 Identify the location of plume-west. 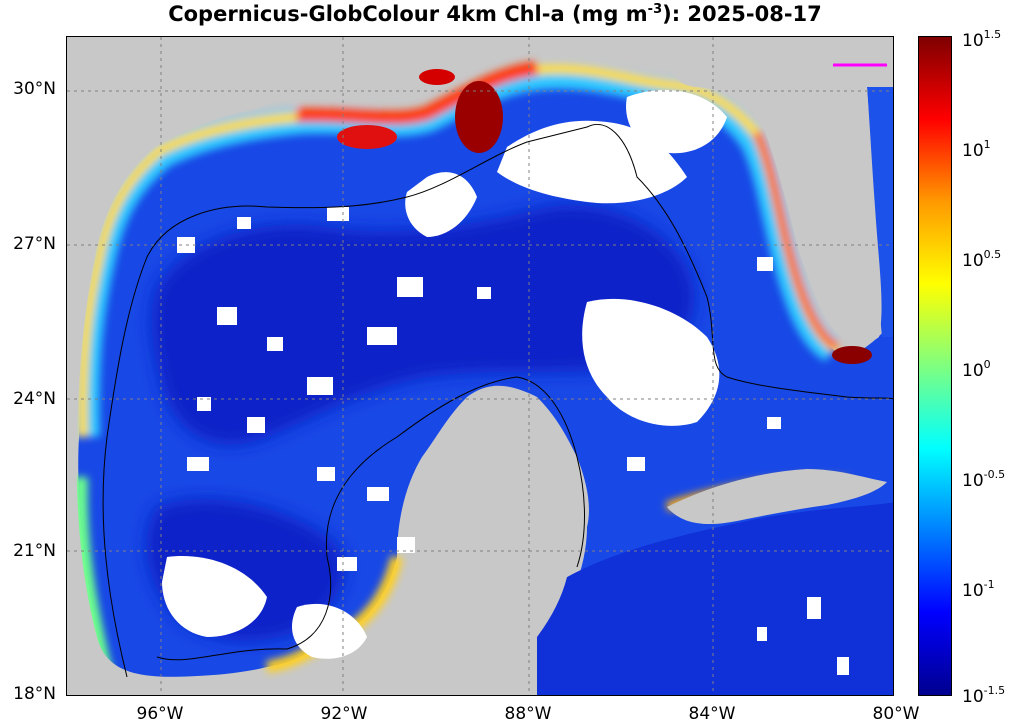
(437, 77).